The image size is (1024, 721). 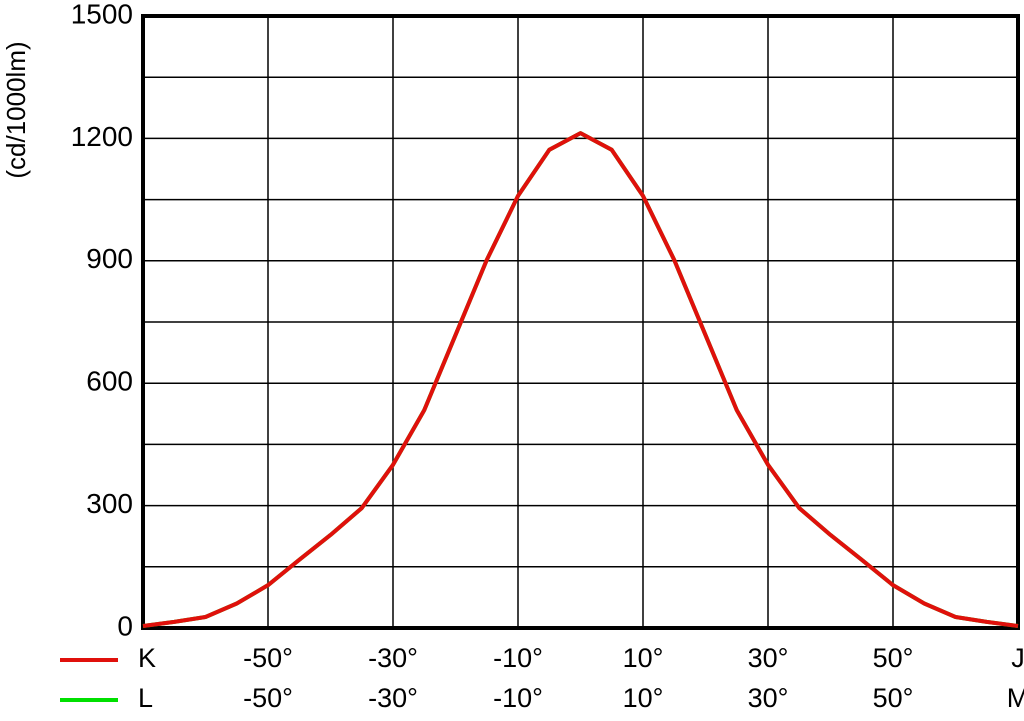 I want to click on y-tick-label: 0, so click(x=125, y=625).